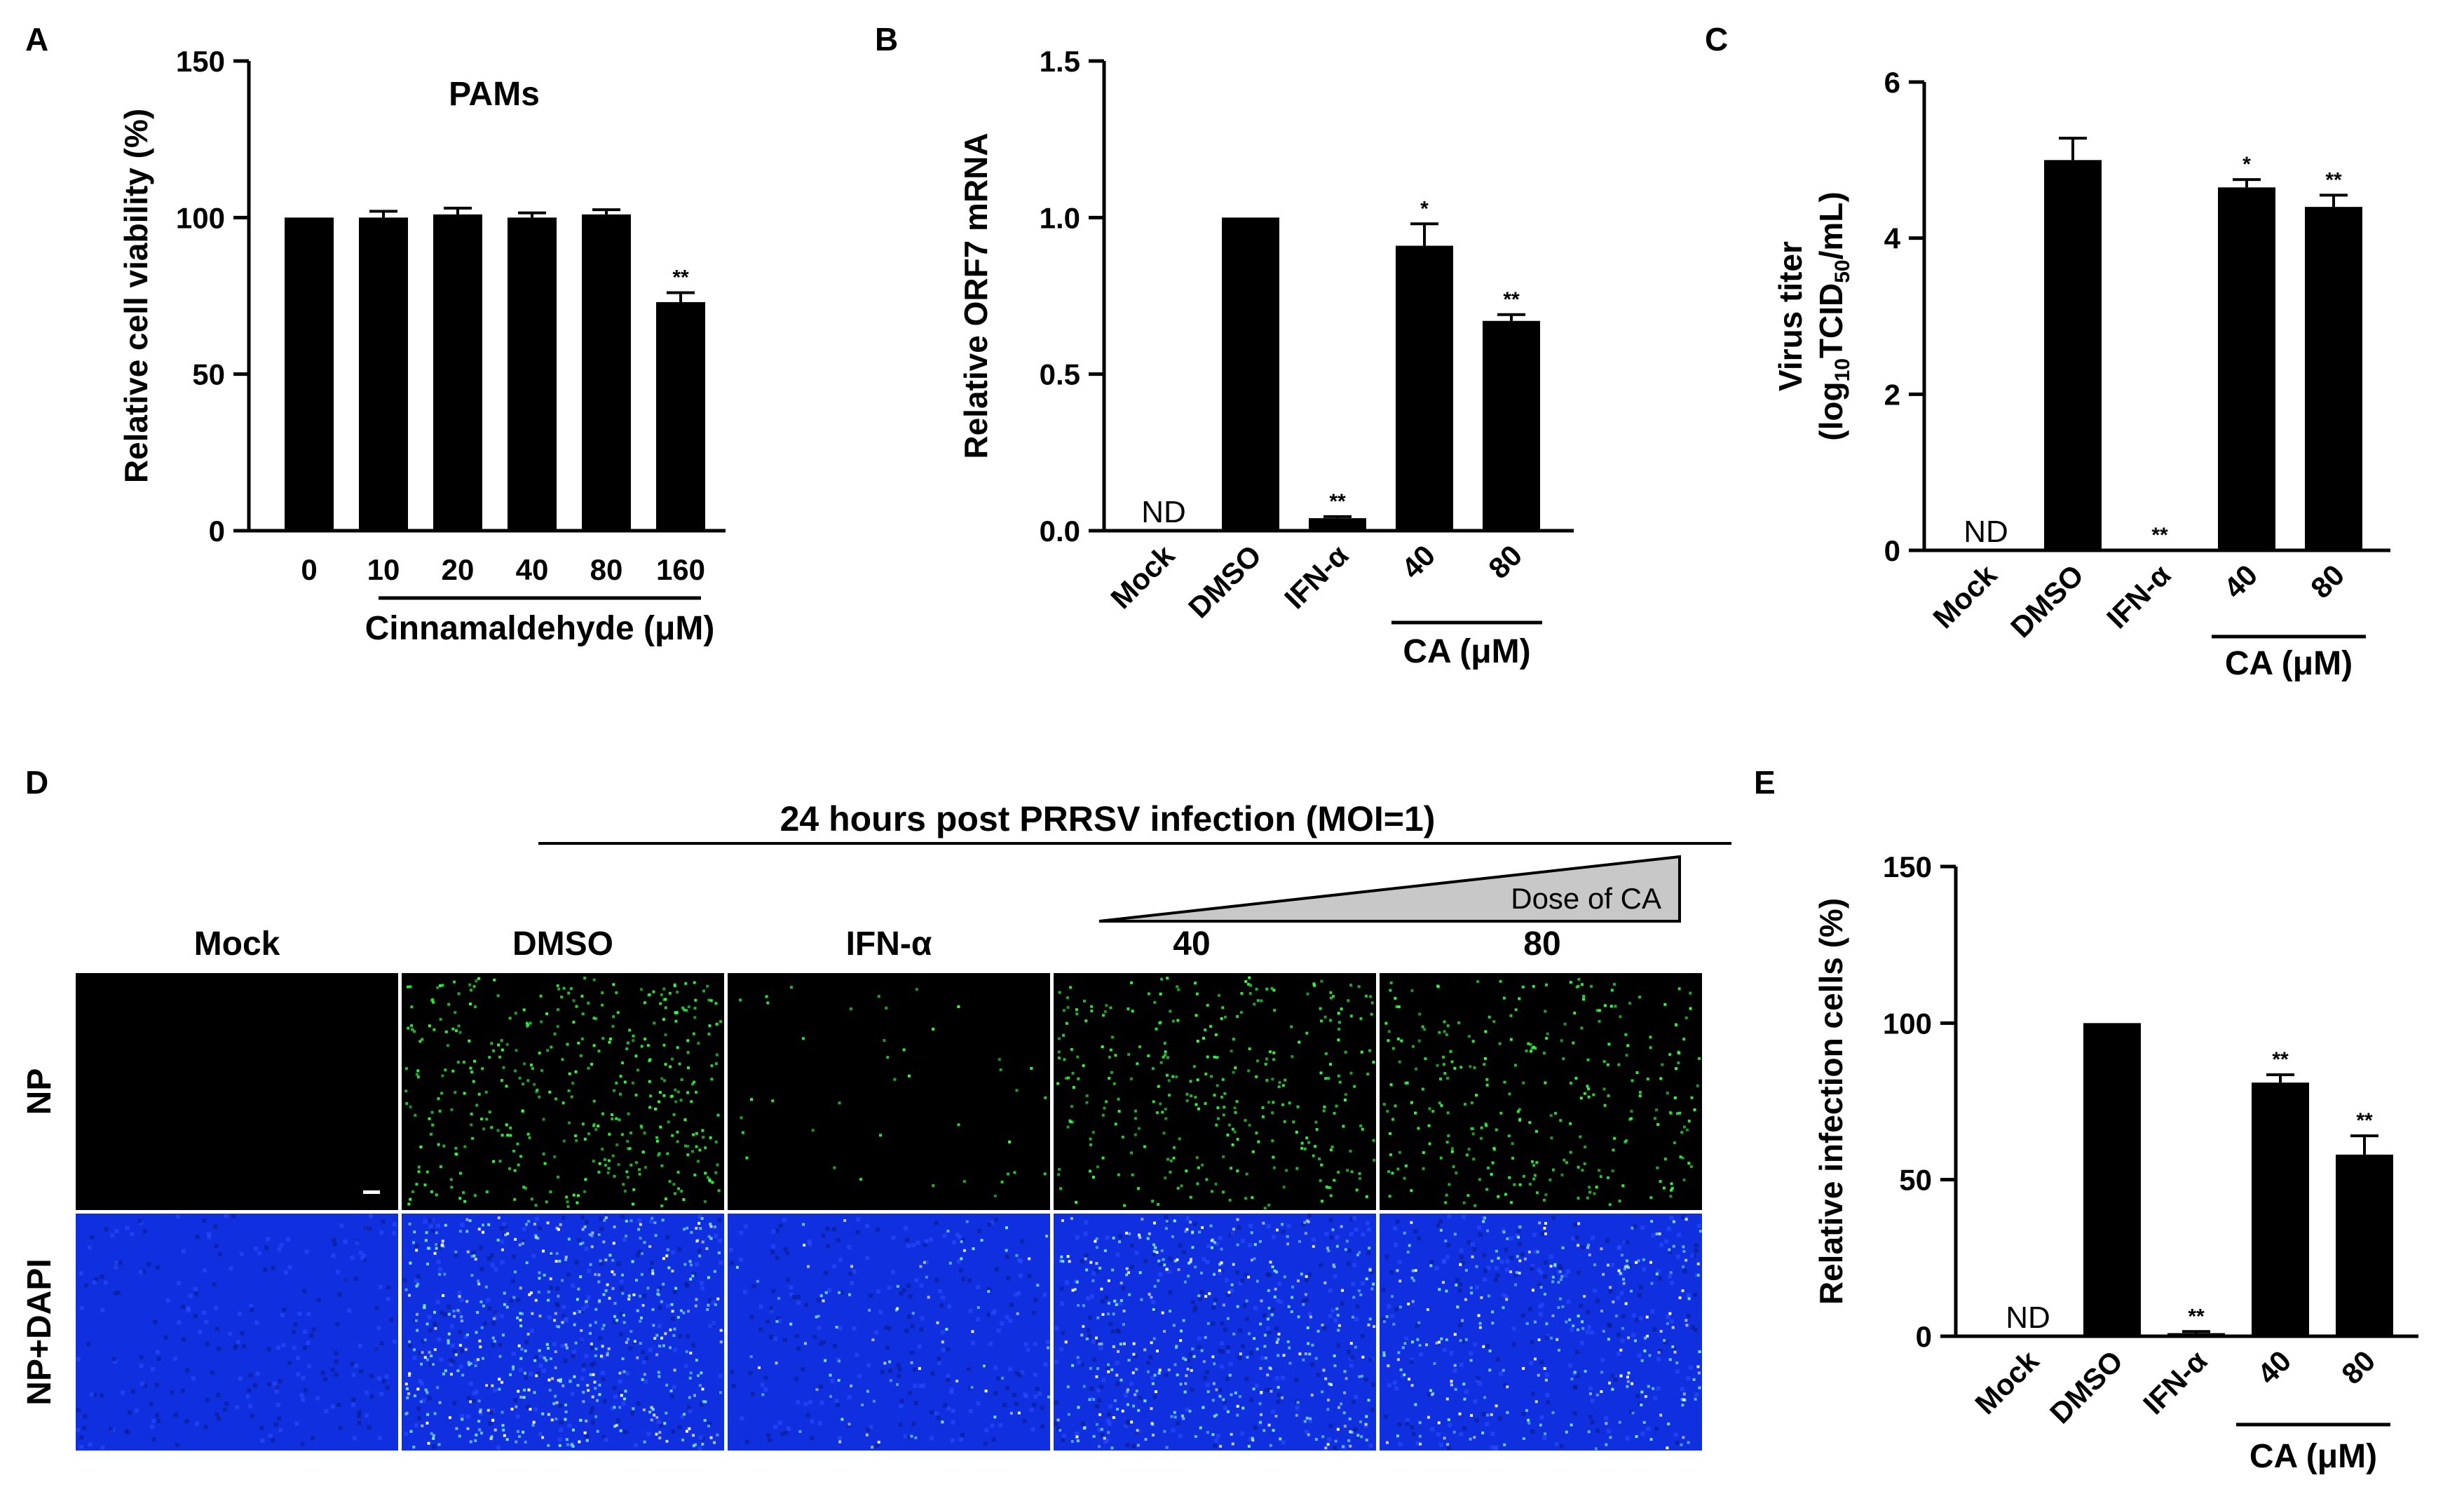  I want to click on panel-letter-a: A, so click(36, 39).